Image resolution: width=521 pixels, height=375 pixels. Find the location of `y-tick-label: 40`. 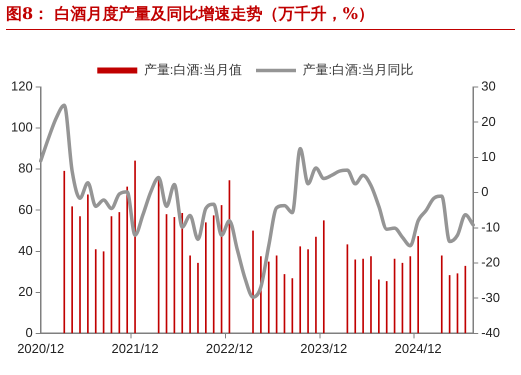

y-tick-label: 40 is located at coordinates (25, 250).